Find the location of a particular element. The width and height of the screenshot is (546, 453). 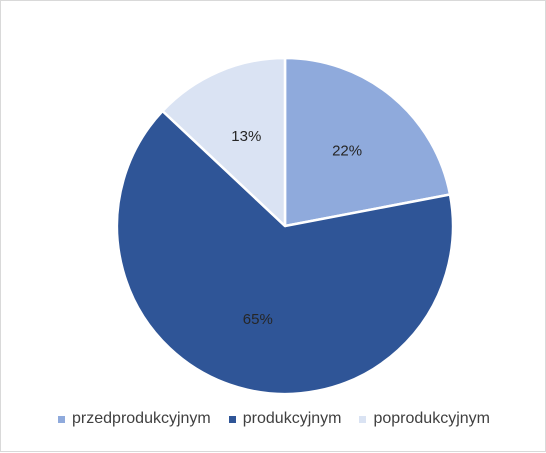

pie-slice-poprodukcyjnym is located at coordinates (224, 142).